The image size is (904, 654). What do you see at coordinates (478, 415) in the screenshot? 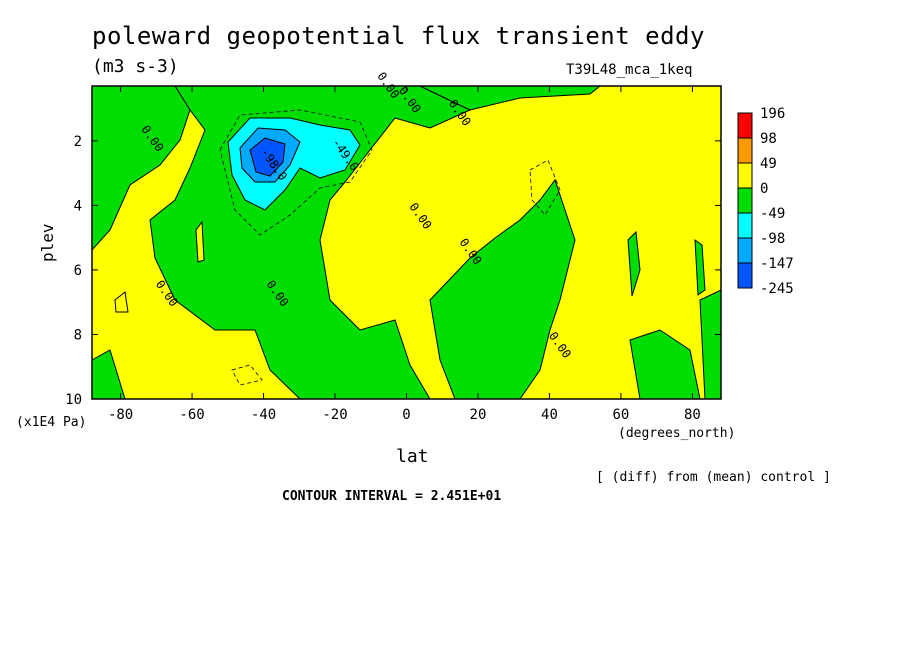
I see `x-tick-label: 20` at bounding box center [478, 415].